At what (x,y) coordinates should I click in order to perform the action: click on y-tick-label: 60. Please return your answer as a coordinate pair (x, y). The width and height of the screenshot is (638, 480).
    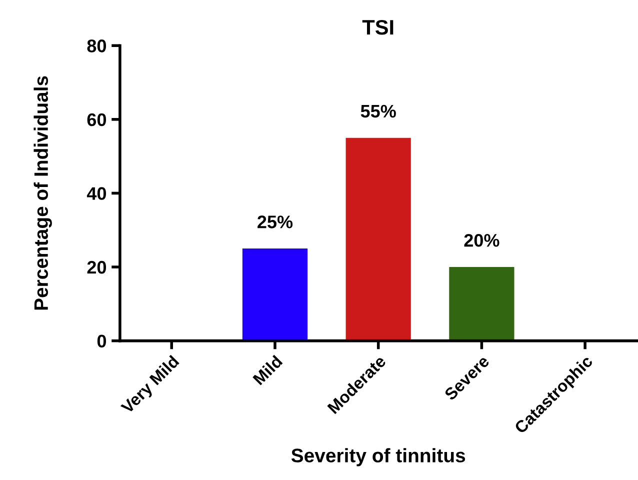
    Looking at the image, I should click on (96, 119).